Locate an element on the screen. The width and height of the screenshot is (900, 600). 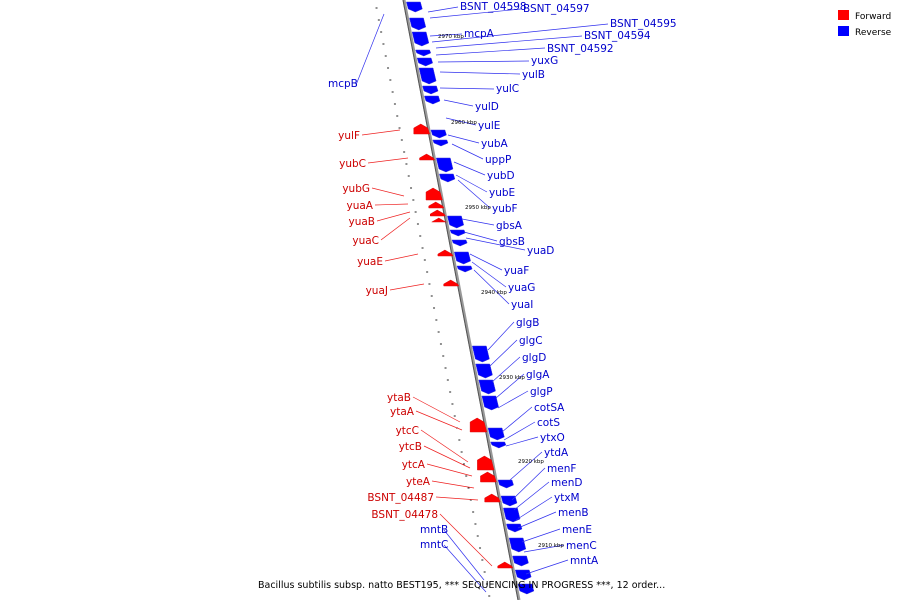
gene-label: gbsA is located at coordinates (509, 226).